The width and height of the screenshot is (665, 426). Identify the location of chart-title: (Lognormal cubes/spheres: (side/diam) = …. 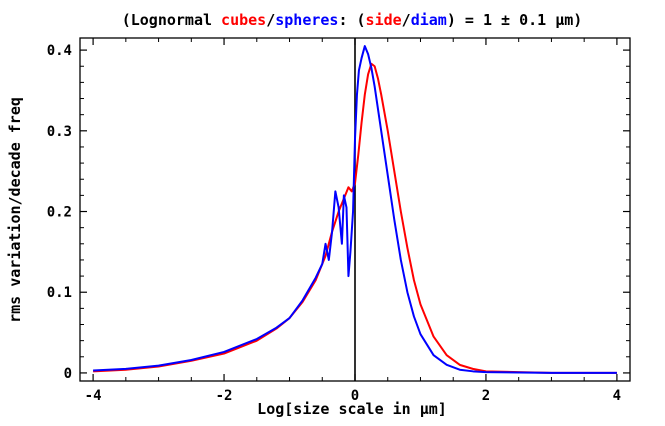
(352, 20).